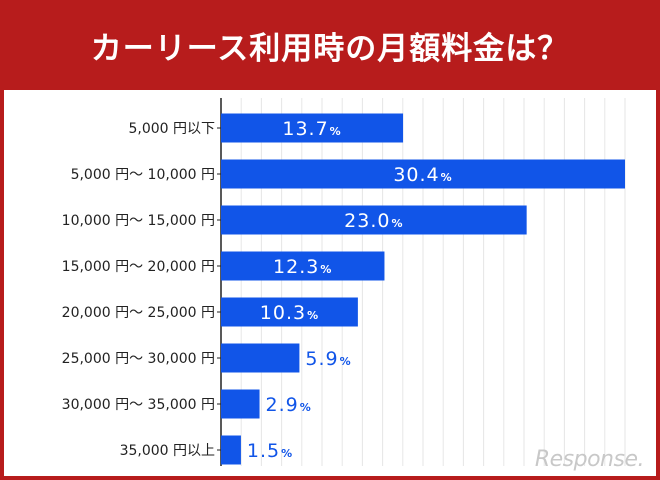 The width and height of the screenshot is (660, 480). I want to click on category-label: 25,000 円～ 30,000 円, so click(138, 359).